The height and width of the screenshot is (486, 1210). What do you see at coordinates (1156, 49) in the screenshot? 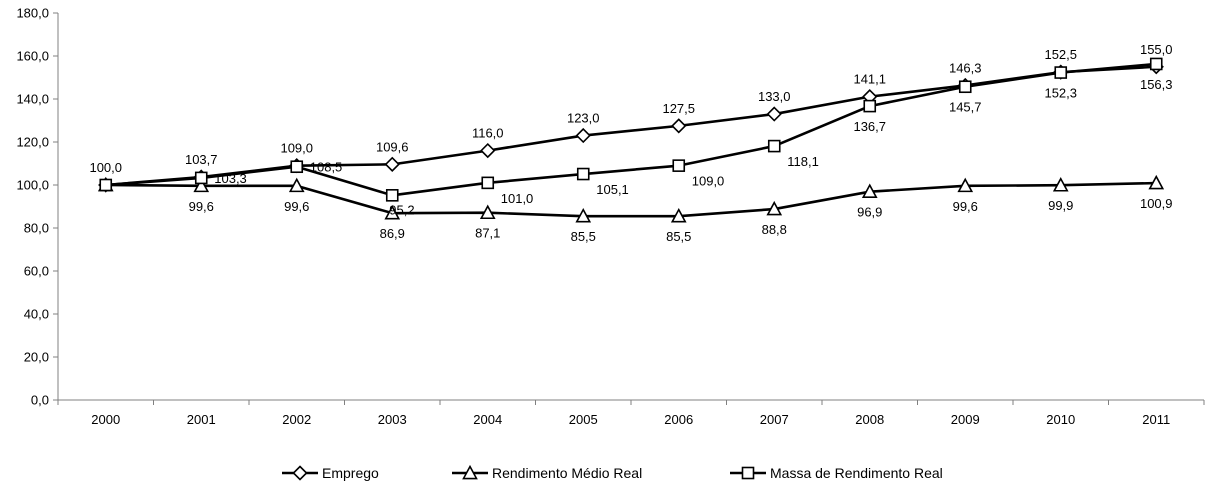
I see `data-label-emprego: 155,0` at bounding box center [1156, 49].